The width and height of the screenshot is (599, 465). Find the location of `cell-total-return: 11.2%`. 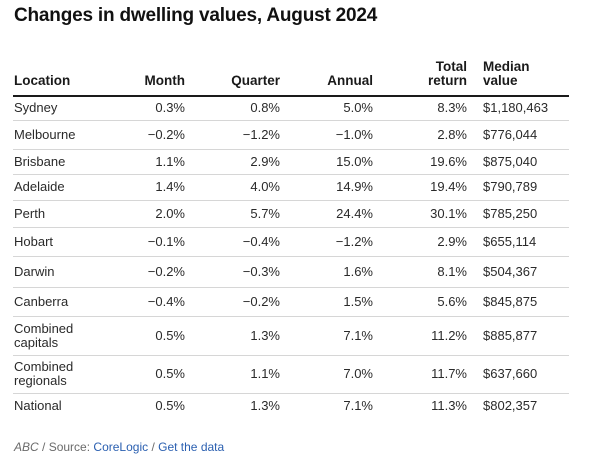

cell-total-return: 11.2% is located at coordinates (422, 336).